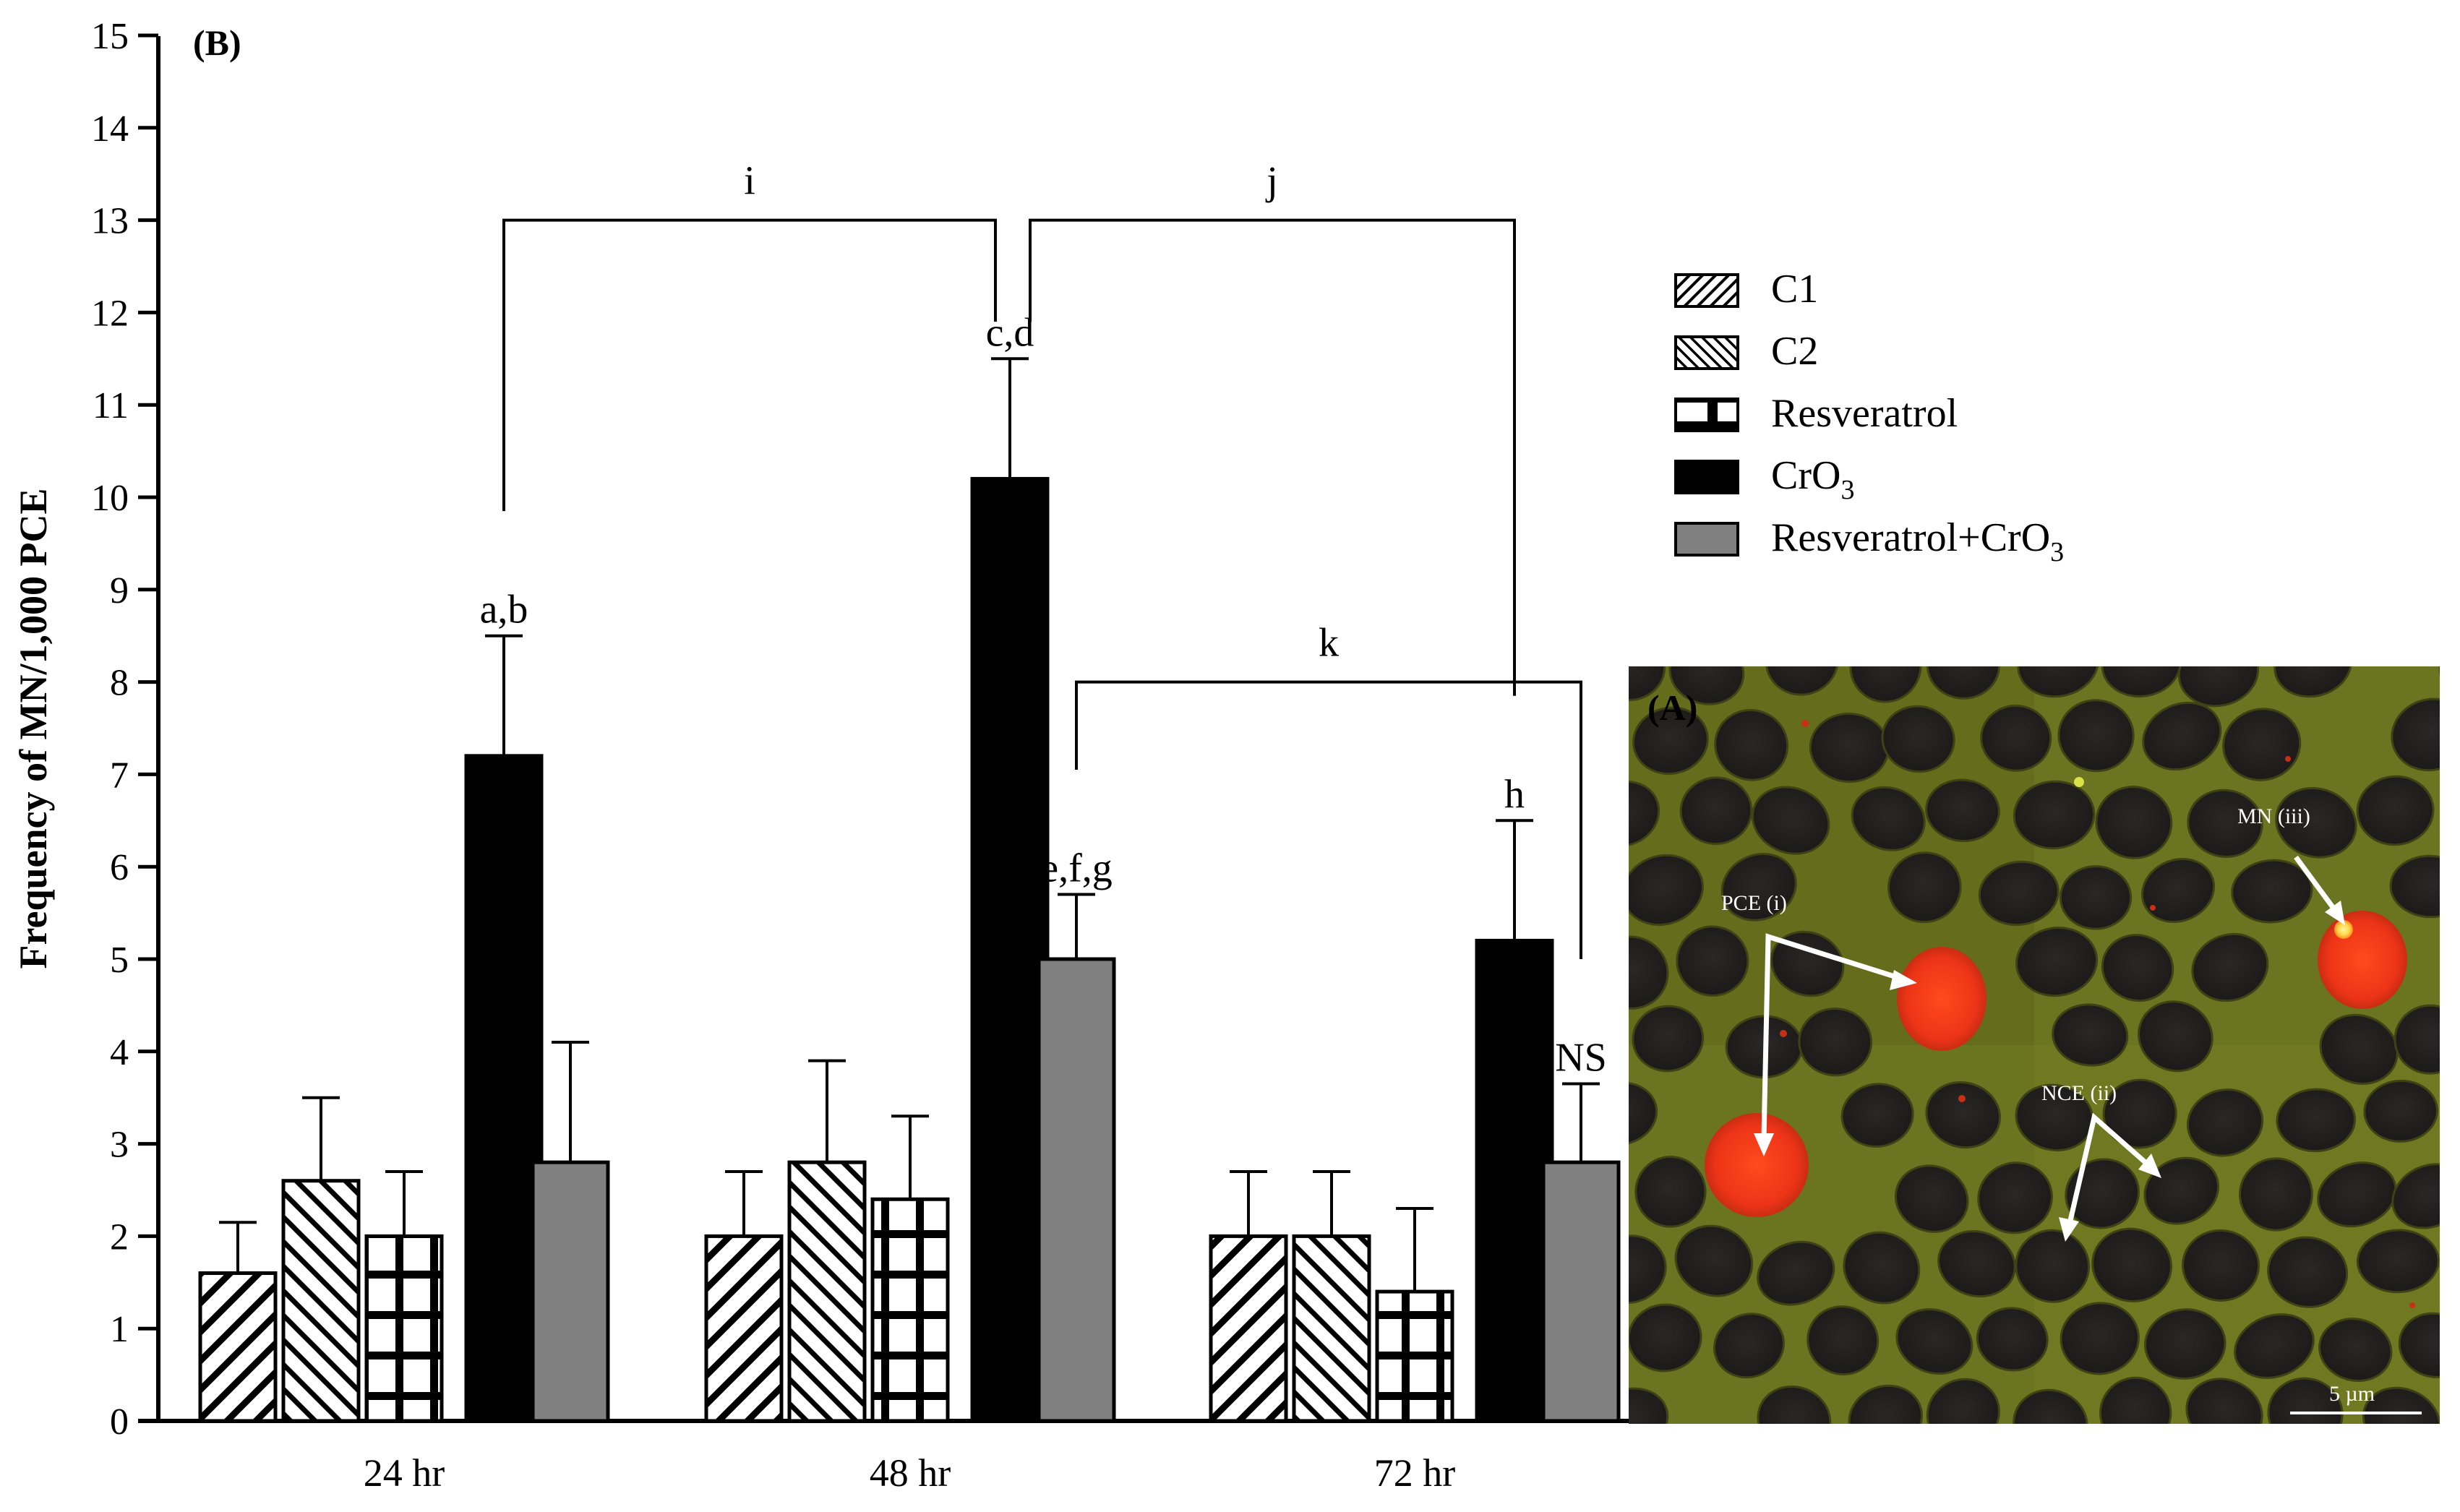 This screenshot has height=1512, width=2460. What do you see at coordinates (2079, 1093) in the screenshot?
I see `micro-label-nce: NCE (ii)` at bounding box center [2079, 1093].